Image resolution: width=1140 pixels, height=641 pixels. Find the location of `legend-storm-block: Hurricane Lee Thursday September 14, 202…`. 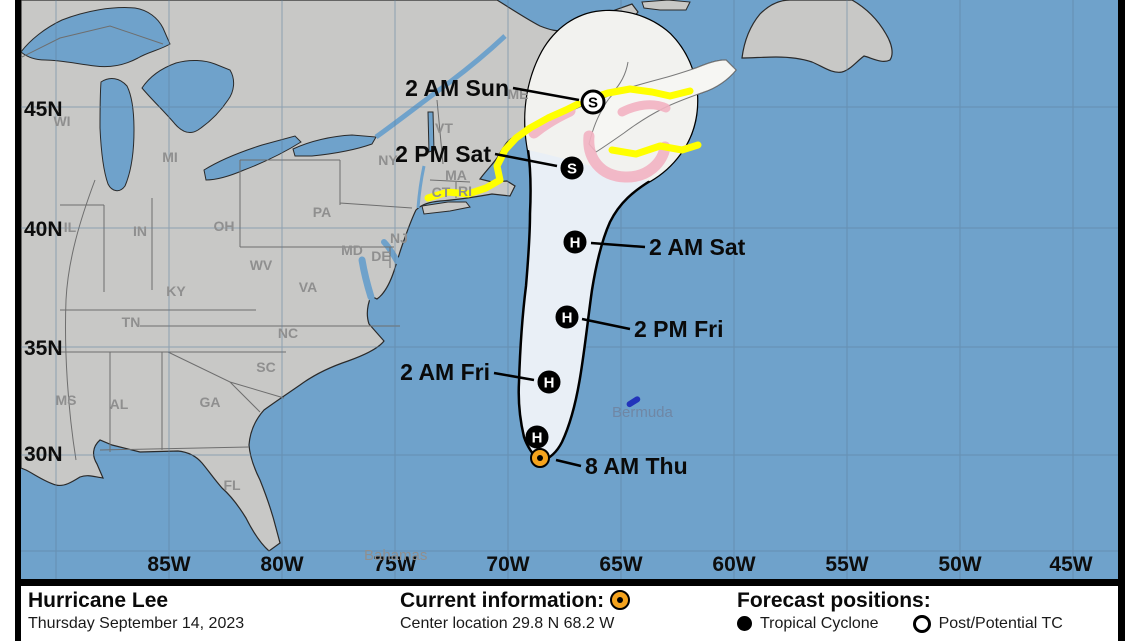

legend-storm-block: Hurricane Lee Thursday September 14, 202… is located at coordinates (136, 611).